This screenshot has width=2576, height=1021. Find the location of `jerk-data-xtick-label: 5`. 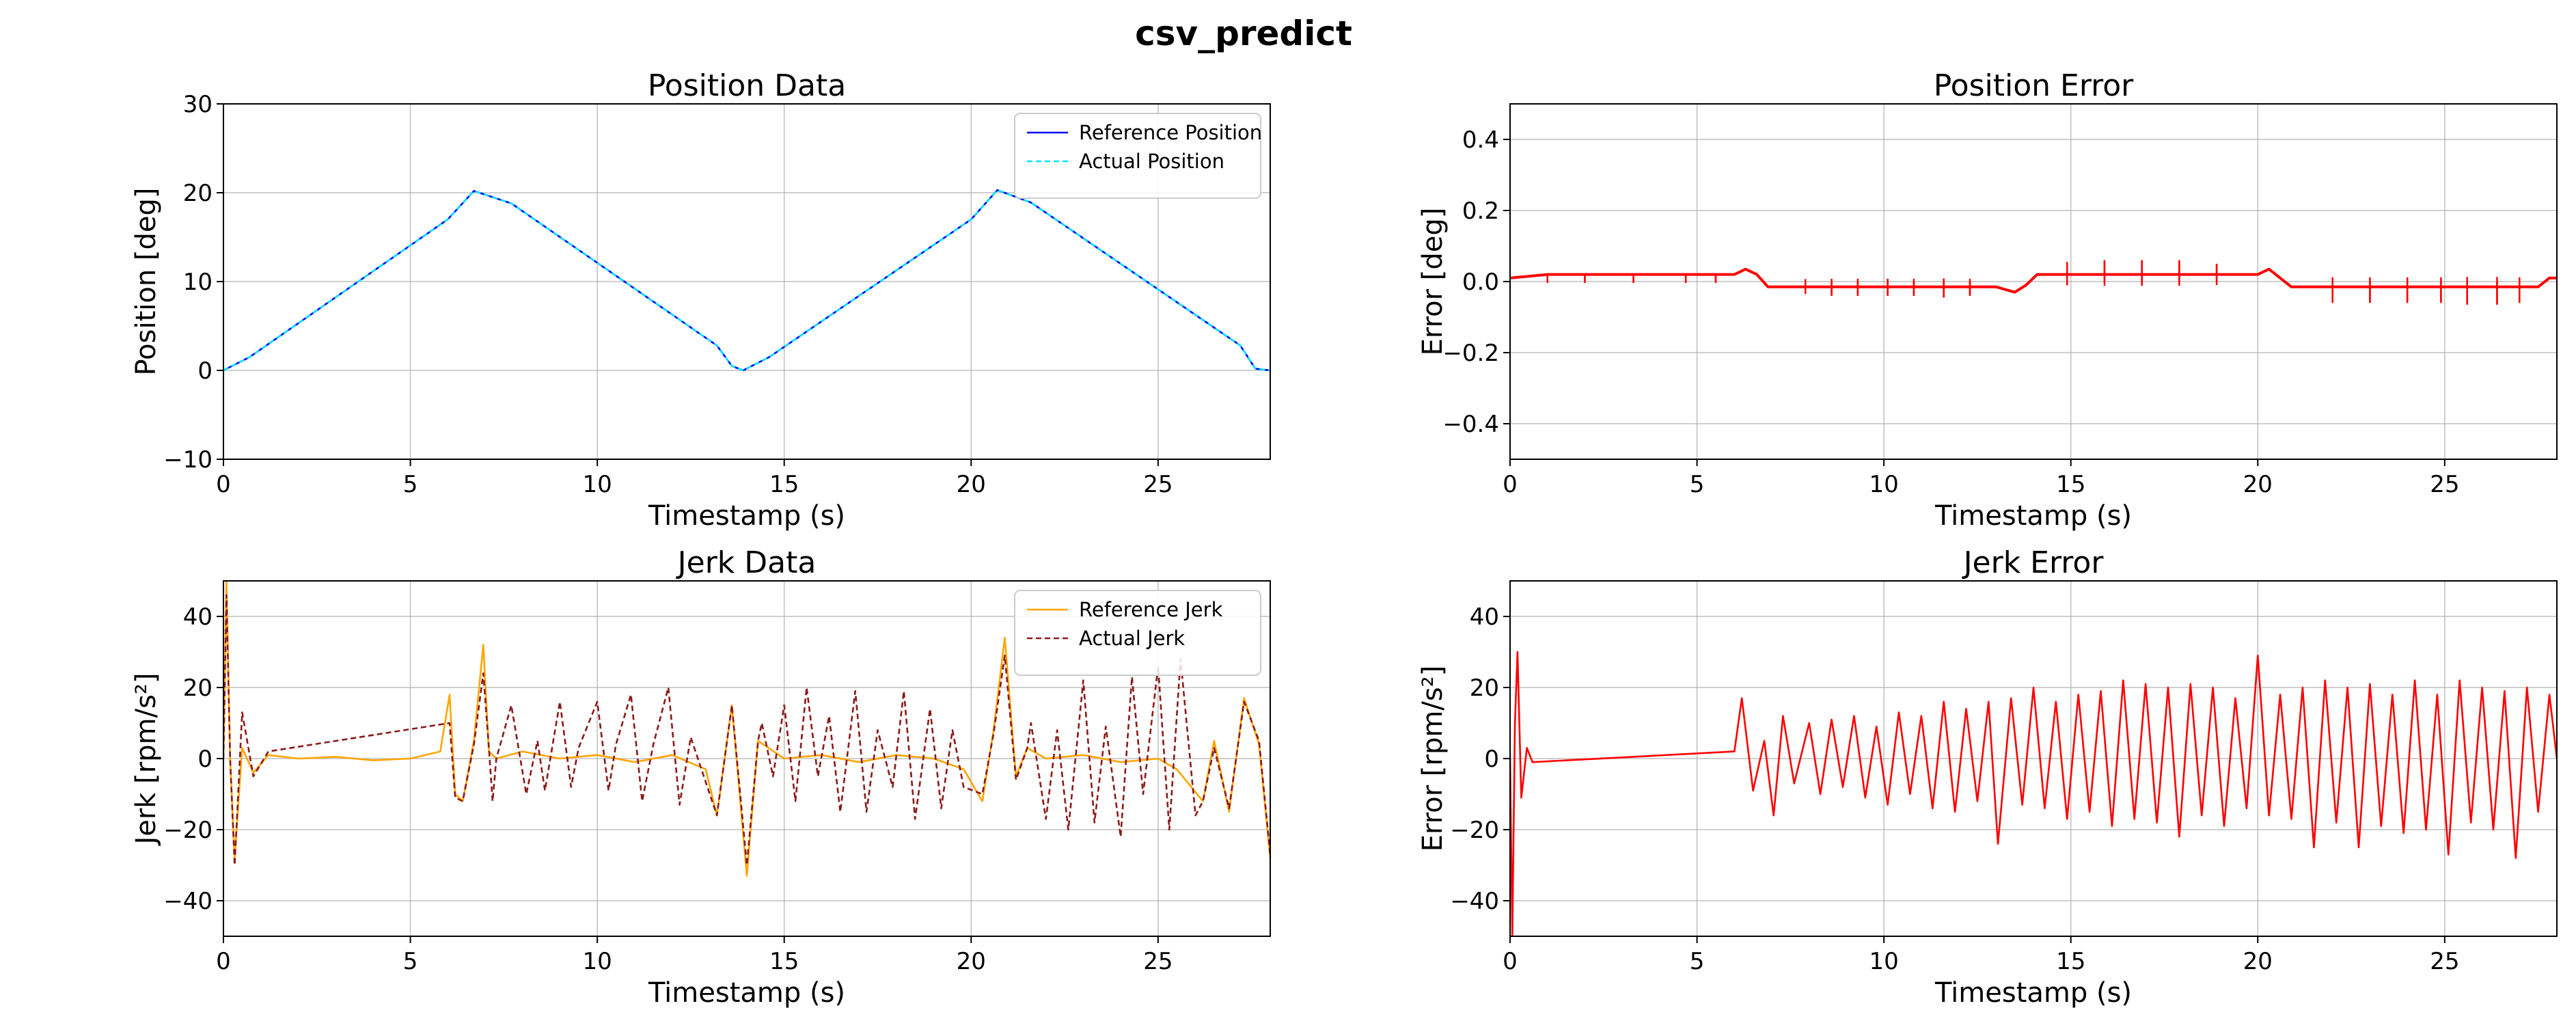

jerk-data-xtick-label: 5 is located at coordinates (410, 961).